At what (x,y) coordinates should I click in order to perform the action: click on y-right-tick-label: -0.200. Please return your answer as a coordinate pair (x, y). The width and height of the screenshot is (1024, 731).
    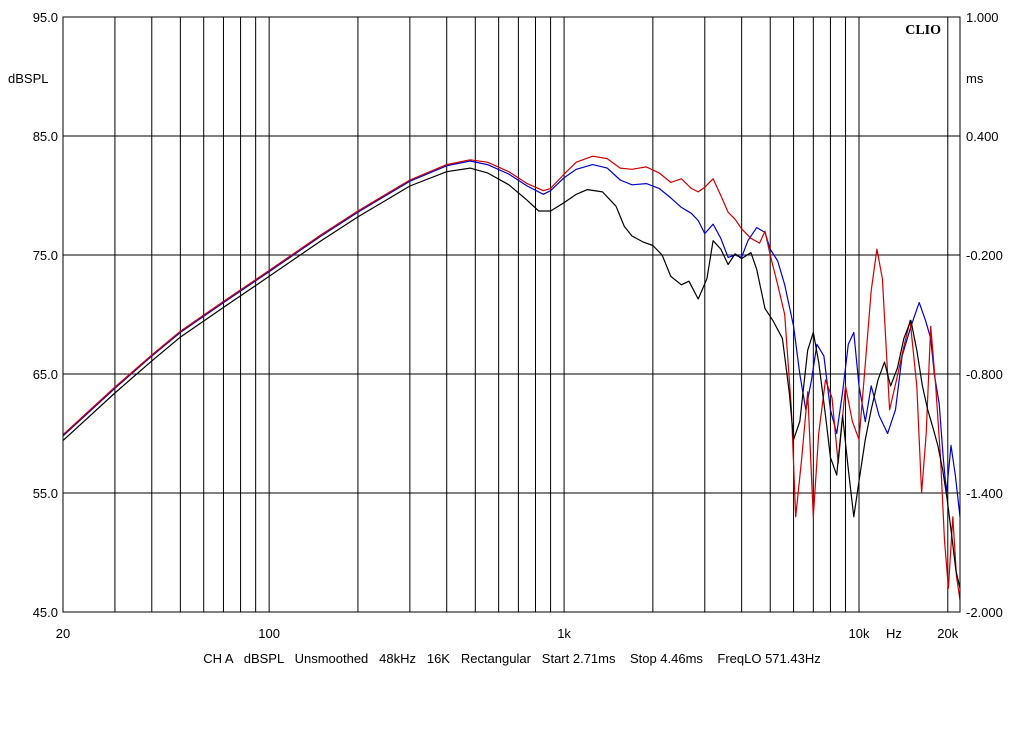
    Looking at the image, I should click on (984, 255).